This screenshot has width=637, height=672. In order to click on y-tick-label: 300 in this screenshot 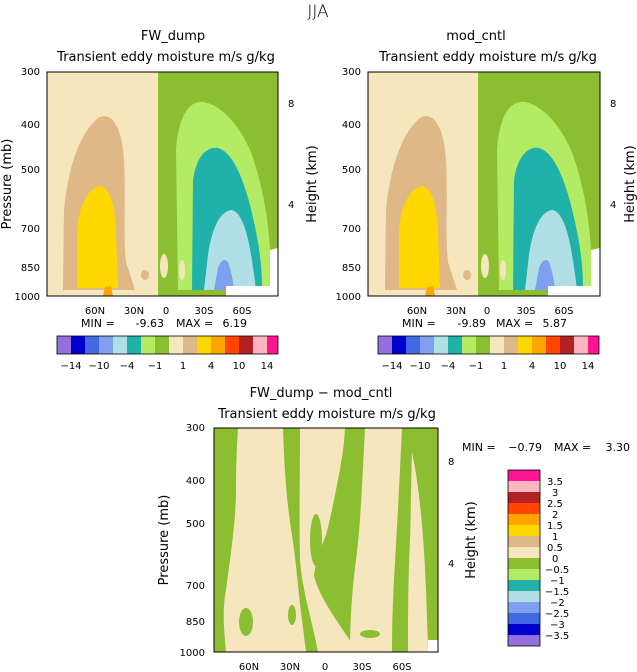, I will do `click(195, 428)`.